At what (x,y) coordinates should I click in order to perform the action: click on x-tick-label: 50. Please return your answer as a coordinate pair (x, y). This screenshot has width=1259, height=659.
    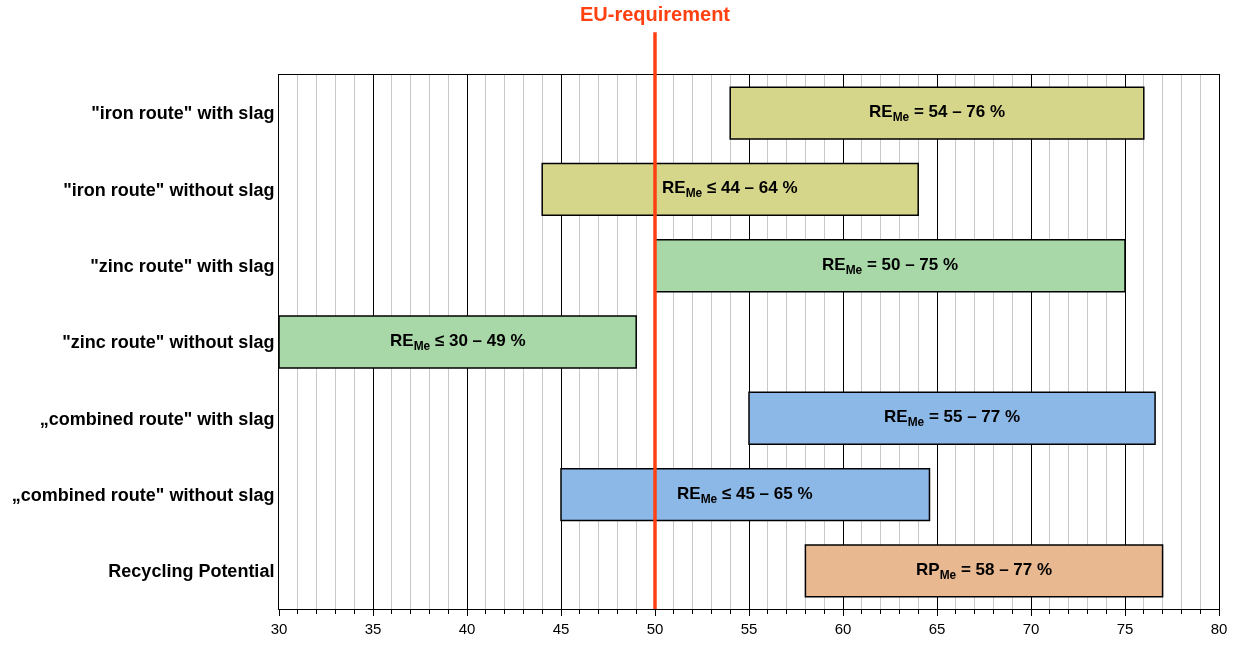
    Looking at the image, I should click on (655, 628).